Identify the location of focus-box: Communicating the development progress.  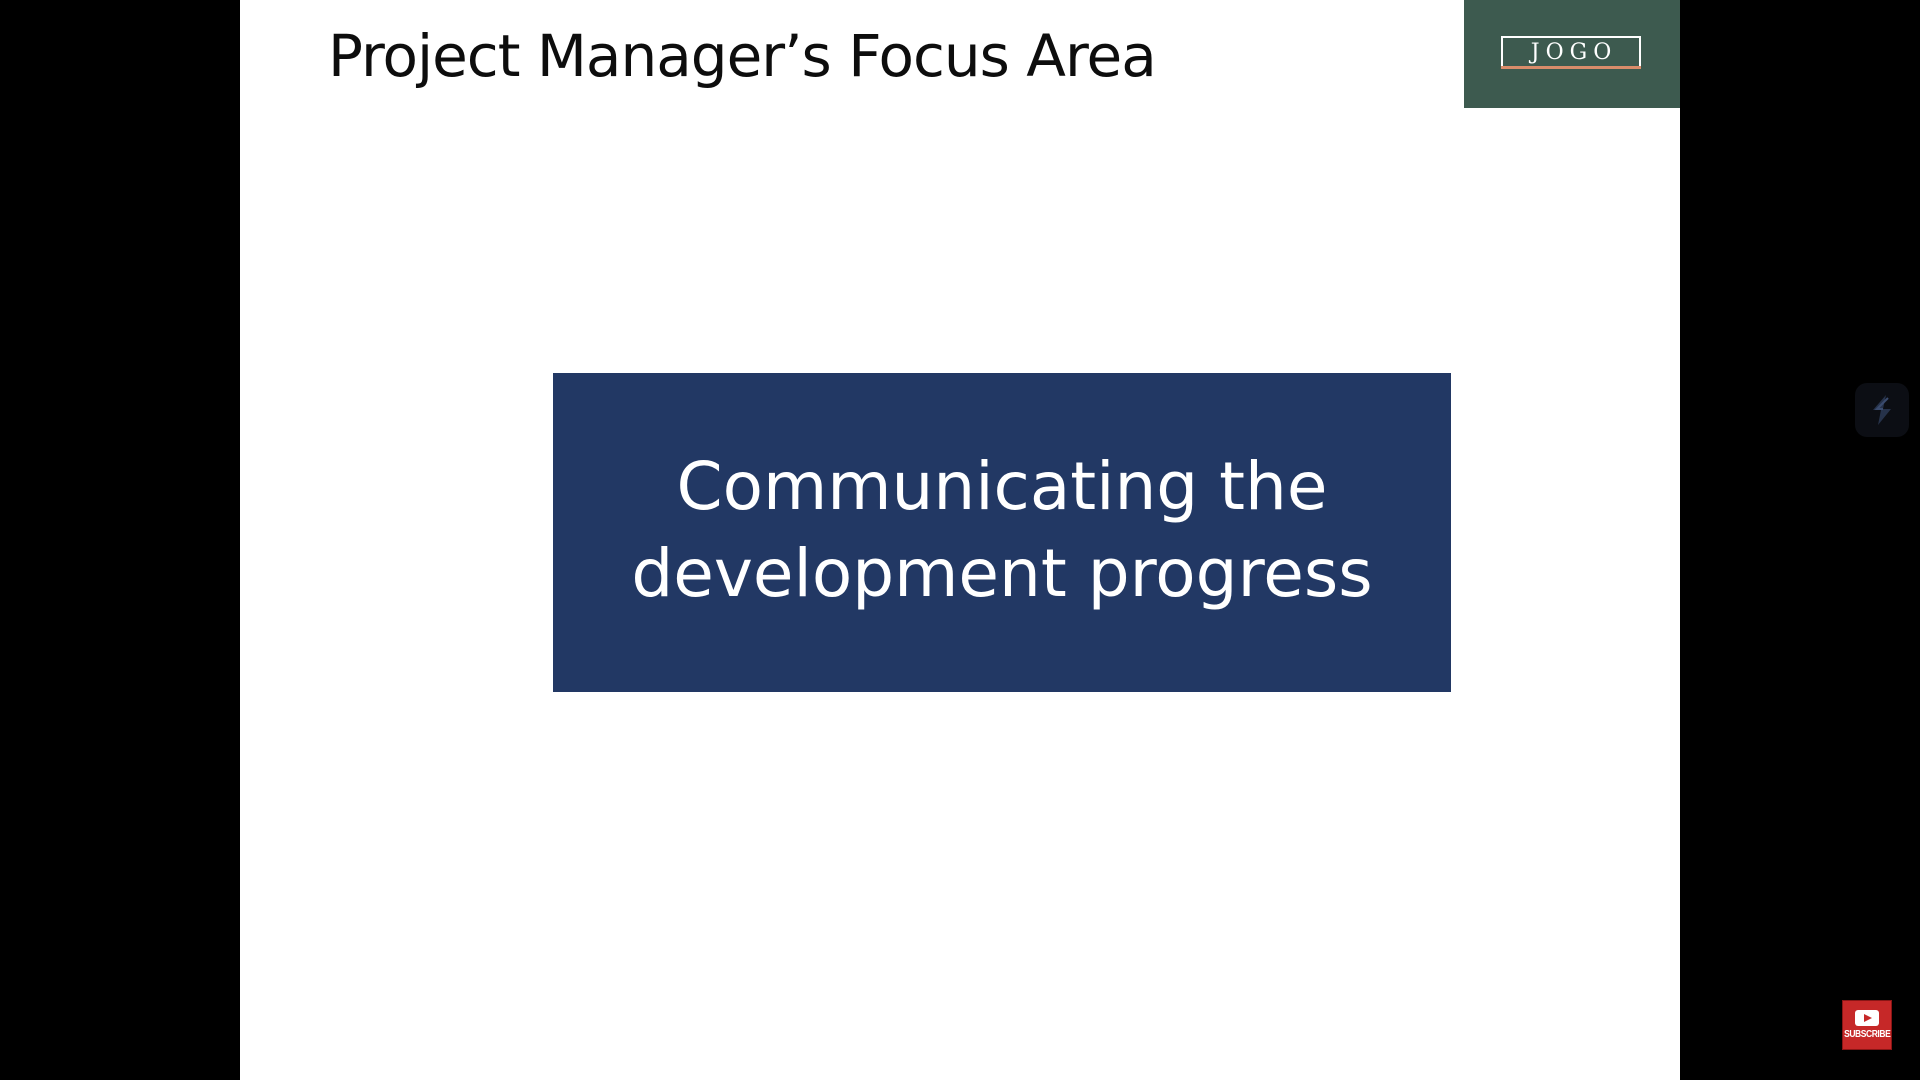
(1002, 532).